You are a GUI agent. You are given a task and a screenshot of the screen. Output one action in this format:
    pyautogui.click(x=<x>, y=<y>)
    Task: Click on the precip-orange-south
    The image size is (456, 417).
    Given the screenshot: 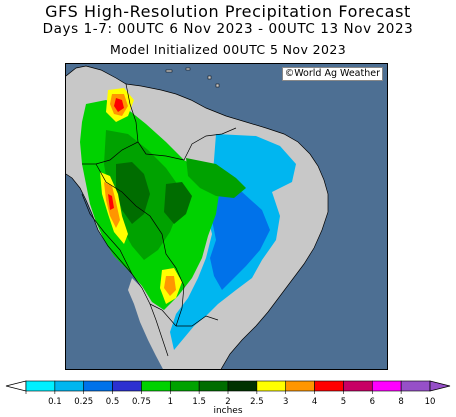 What is the action you would take?
    pyautogui.click(x=170, y=286)
    